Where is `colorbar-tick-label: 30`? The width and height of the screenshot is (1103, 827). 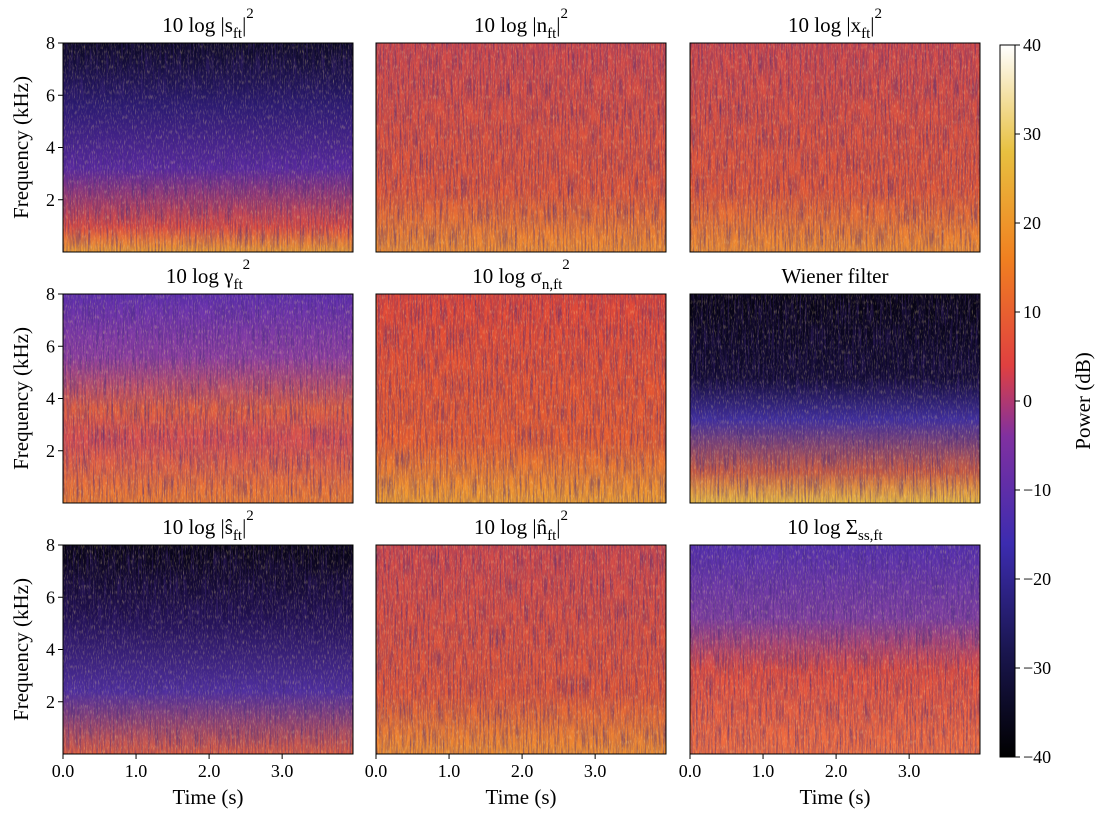 colorbar-tick-label: 30 is located at coordinates (1032, 134).